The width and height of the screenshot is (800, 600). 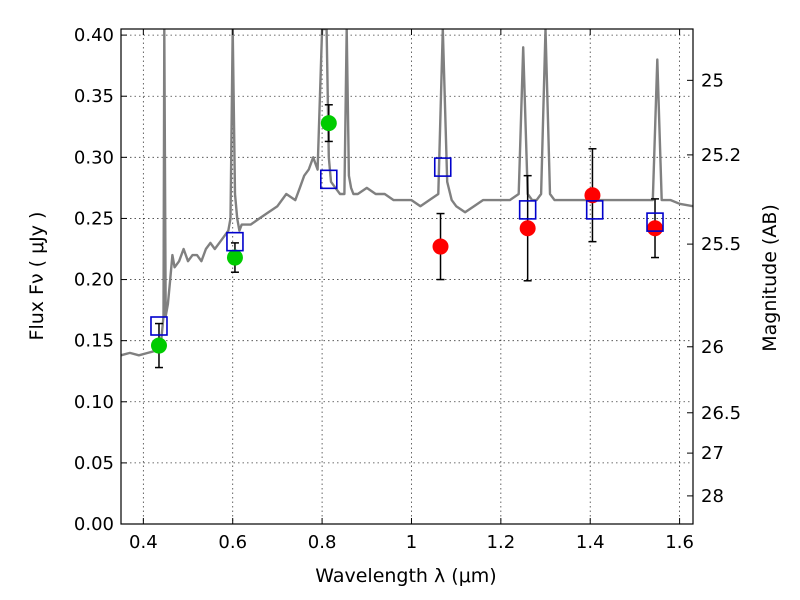 What do you see at coordinates (721, 413) in the screenshot?
I see `y2-tick-label: 26.5` at bounding box center [721, 413].